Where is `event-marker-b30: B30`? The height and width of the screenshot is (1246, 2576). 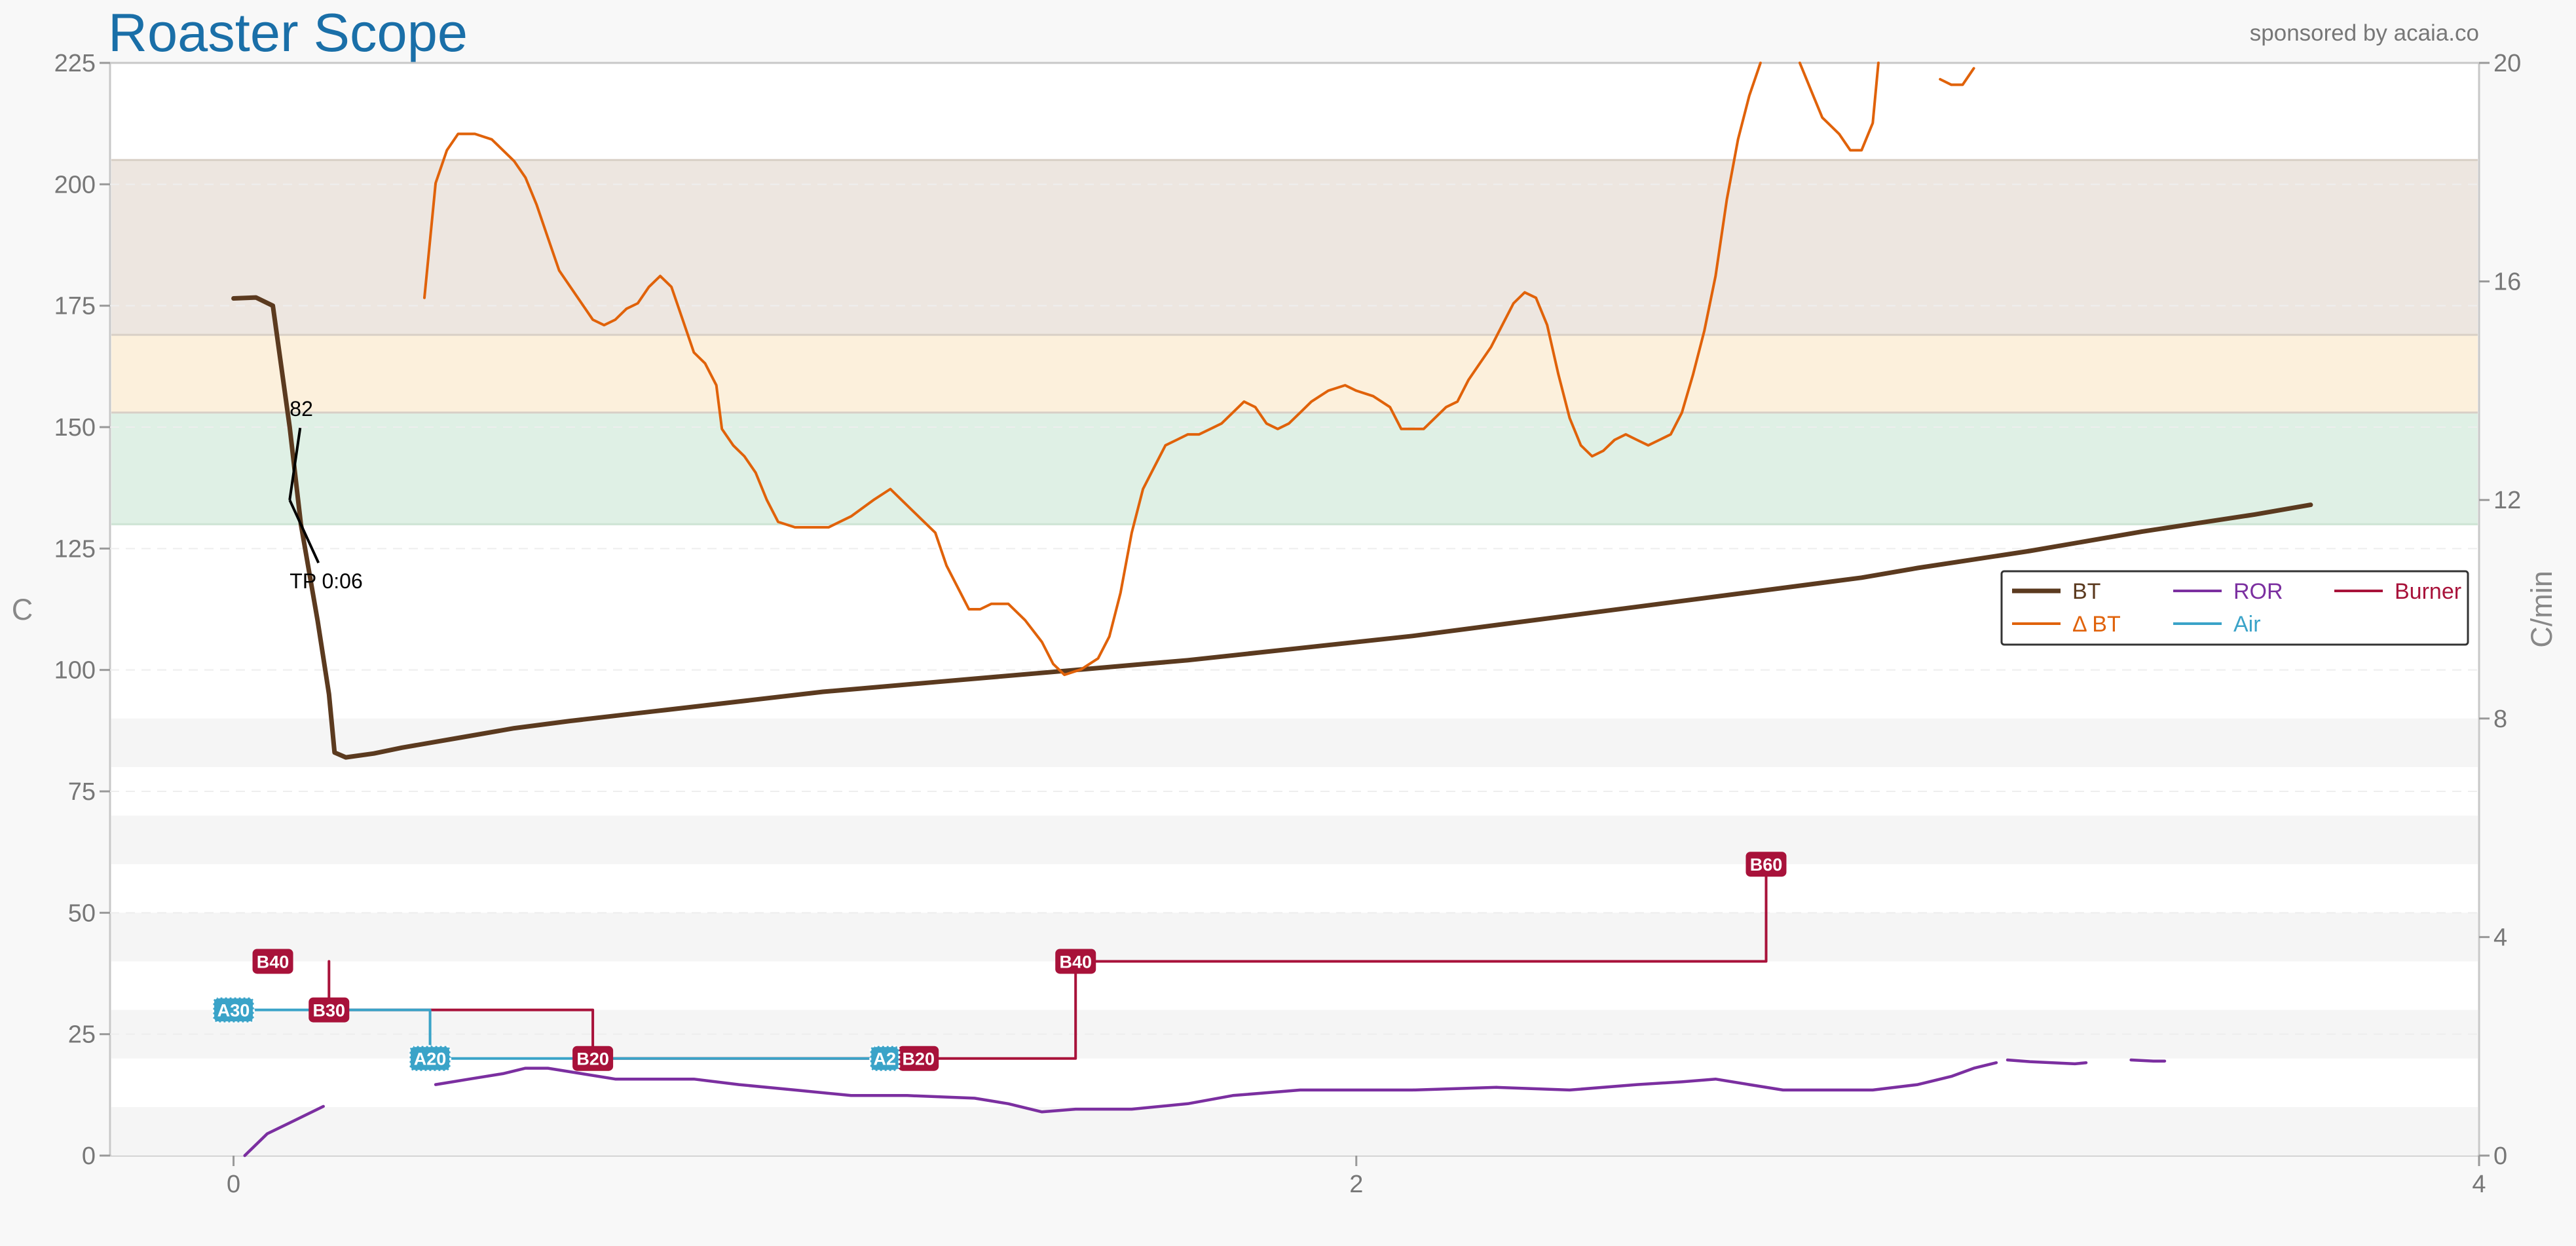 event-marker-b30: B30 is located at coordinates (329, 1010).